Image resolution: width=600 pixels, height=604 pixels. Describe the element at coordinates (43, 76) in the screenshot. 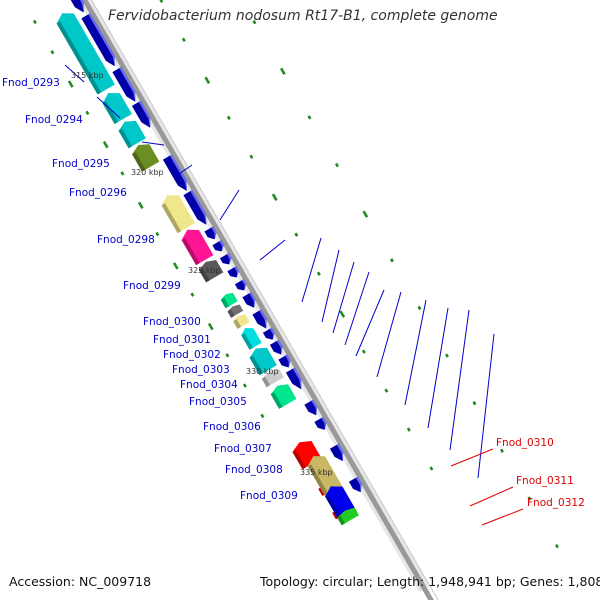

I see `gene-label-fnod-0293: Fnod_0293` at that location.